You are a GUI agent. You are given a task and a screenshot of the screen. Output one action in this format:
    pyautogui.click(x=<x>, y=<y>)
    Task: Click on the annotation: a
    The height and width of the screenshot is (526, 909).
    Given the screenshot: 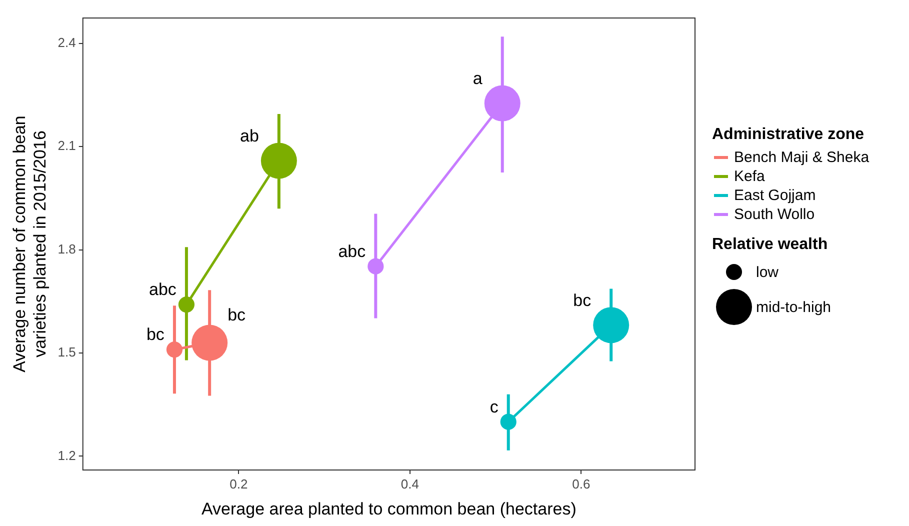 What is the action you would take?
    pyautogui.click(x=477, y=78)
    